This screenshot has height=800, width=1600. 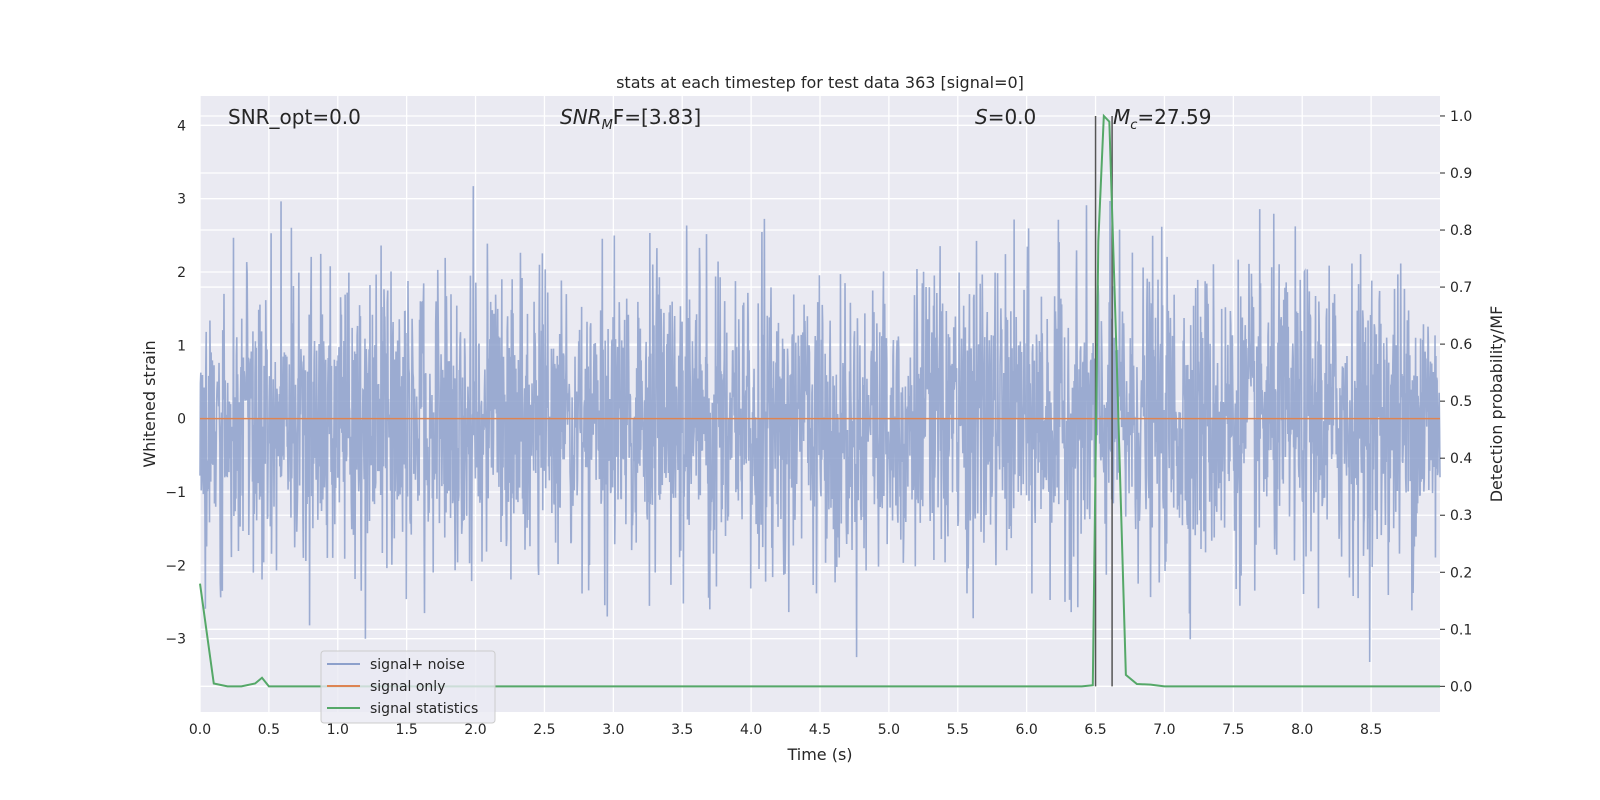 What do you see at coordinates (407, 730) in the screenshot?
I see `x-tick-label: 1.5` at bounding box center [407, 730].